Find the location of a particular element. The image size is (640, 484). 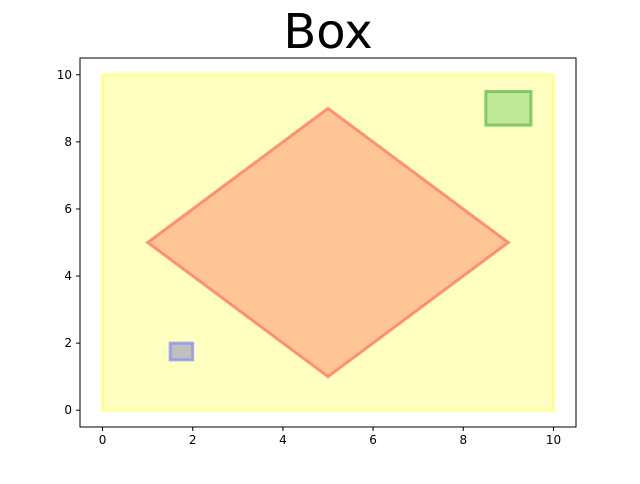

x-tick-label: 6 is located at coordinates (373, 440).